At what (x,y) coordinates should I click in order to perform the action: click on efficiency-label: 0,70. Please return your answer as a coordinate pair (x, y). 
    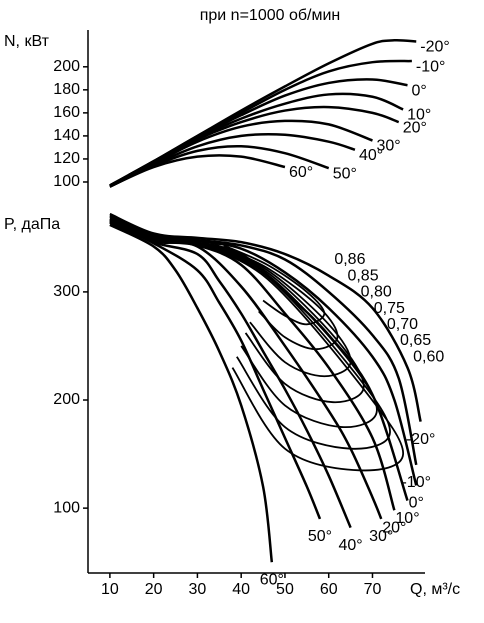
    Looking at the image, I should click on (402, 324).